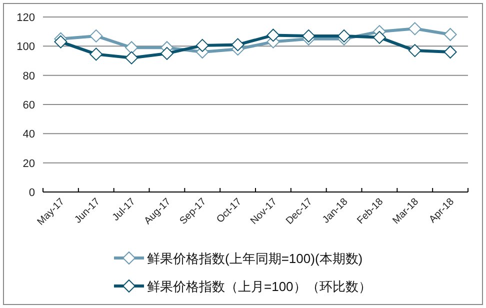 This screenshot has width=486, height=308. What do you see at coordinates (28, 76) in the screenshot?
I see `y-tick-label: 80` at bounding box center [28, 76].